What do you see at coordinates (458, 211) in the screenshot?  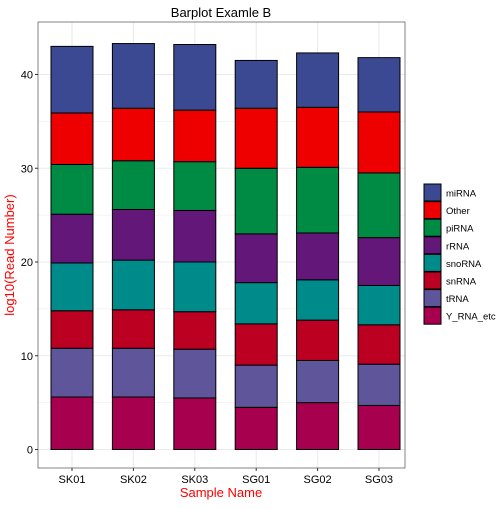 I see `legend-label: Other` at bounding box center [458, 211].